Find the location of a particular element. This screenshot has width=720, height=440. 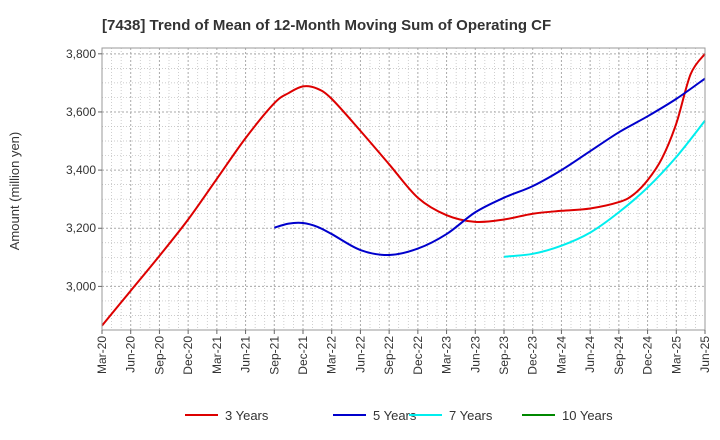

y-axis-ticks: 3,000 3,200 3,400 3,600 3,800 is located at coordinates (84, 170).